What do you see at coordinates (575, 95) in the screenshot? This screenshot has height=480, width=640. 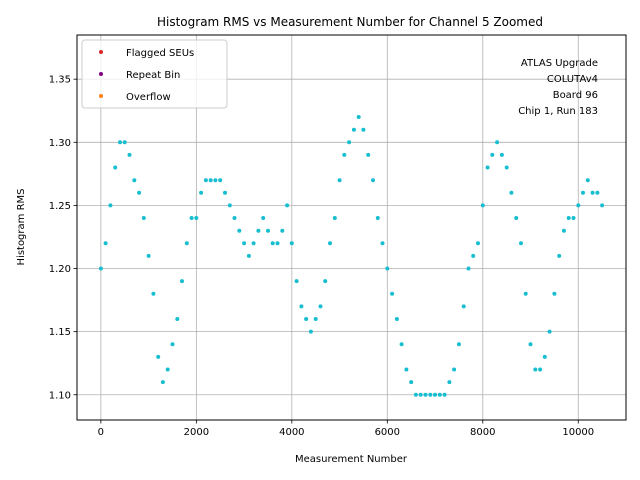 I see `annotation-line: Board 96` at bounding box center [575, 95].